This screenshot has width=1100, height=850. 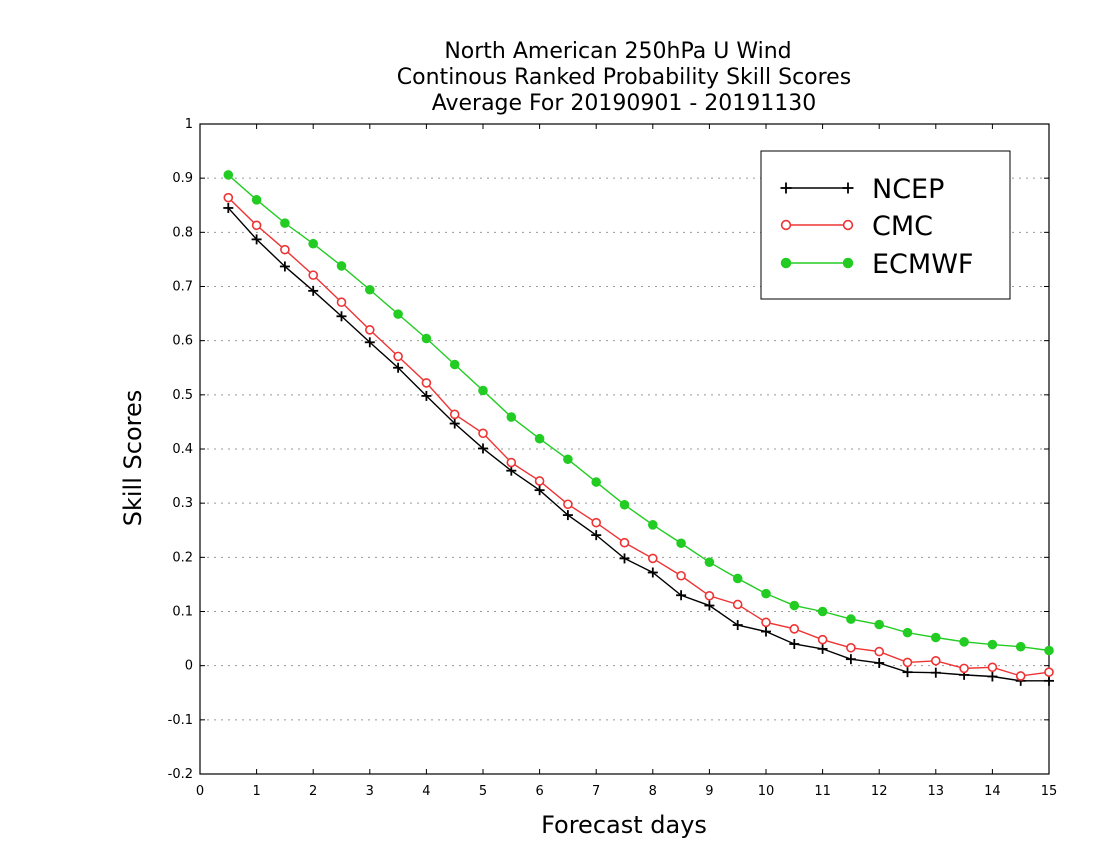 I want to click on legend-item-ecmwf: ECMWF, so click(x=876, y=264).